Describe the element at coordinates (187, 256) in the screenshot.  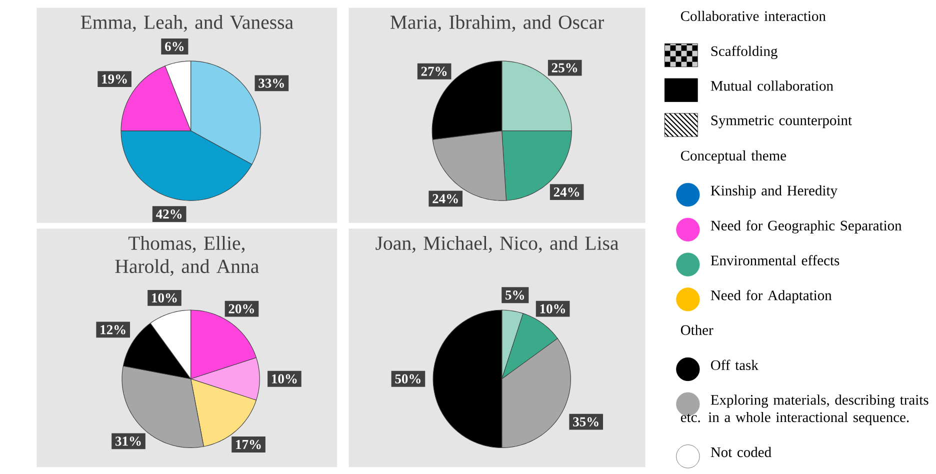
I see `chart-title: Thomas, Ellie, Harold, and Anna` at that location.